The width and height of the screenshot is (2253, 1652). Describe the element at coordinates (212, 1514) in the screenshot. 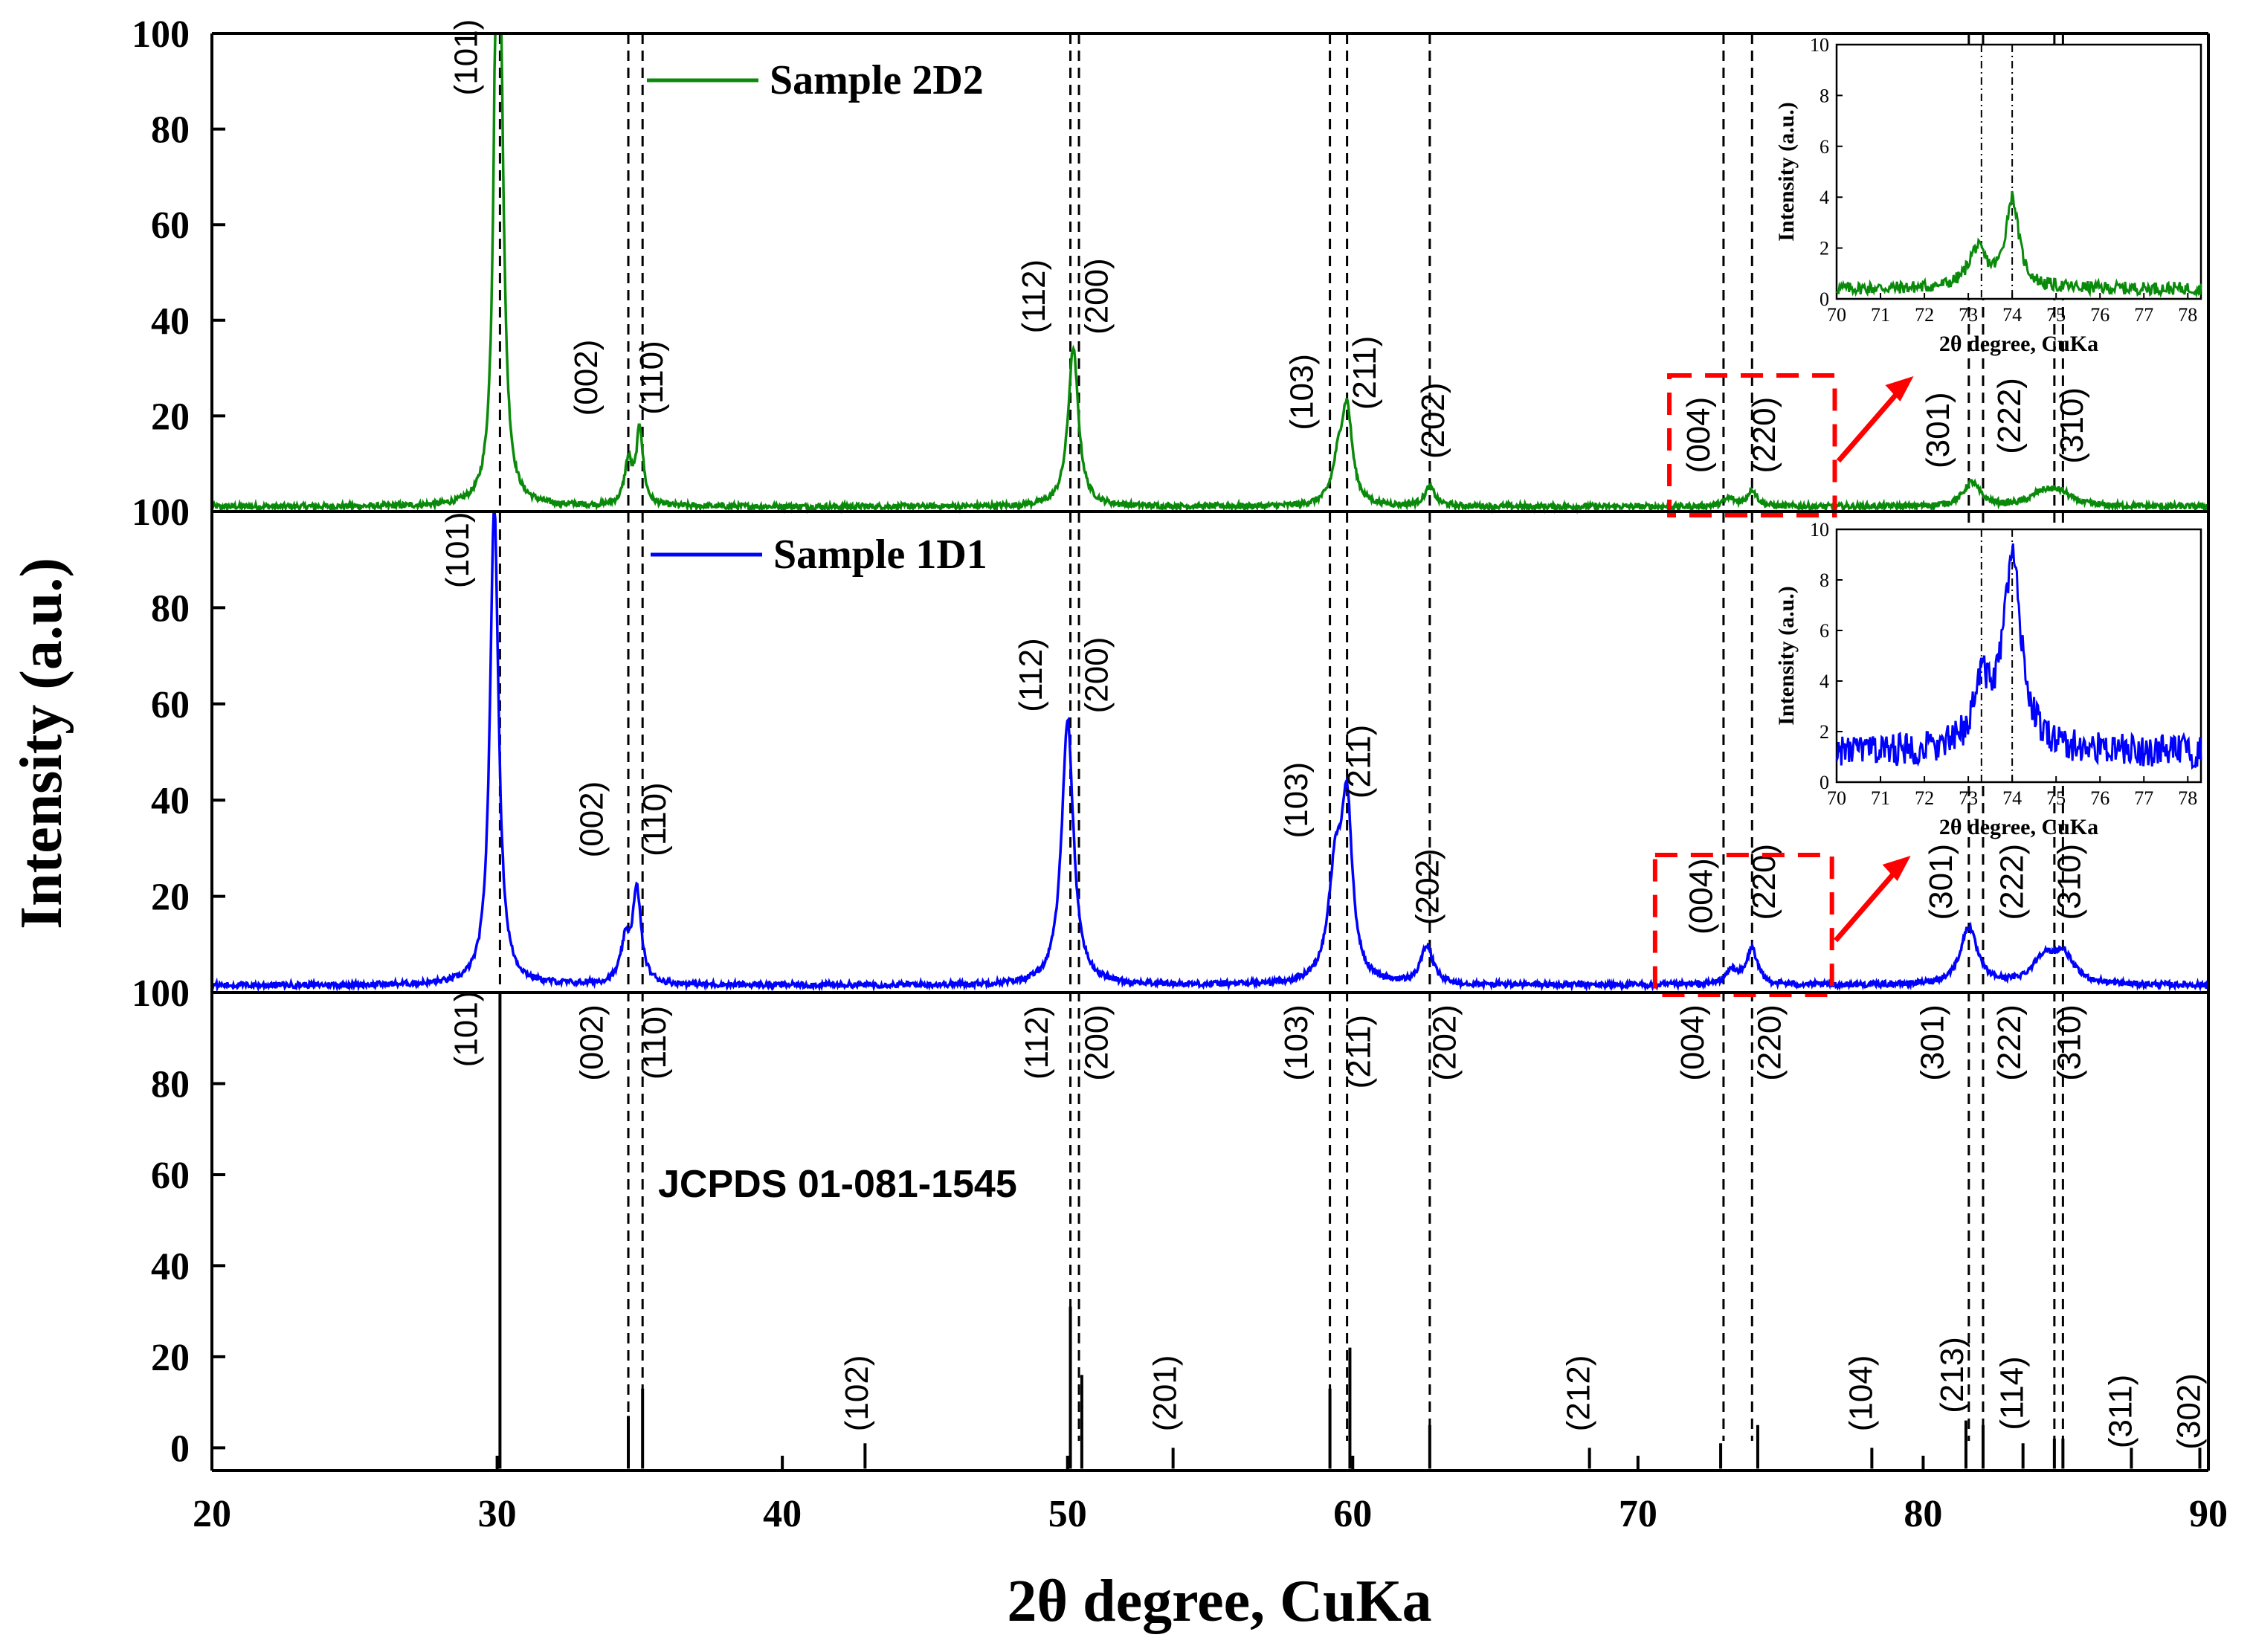

I see `x-tick-label: 20` at that location.